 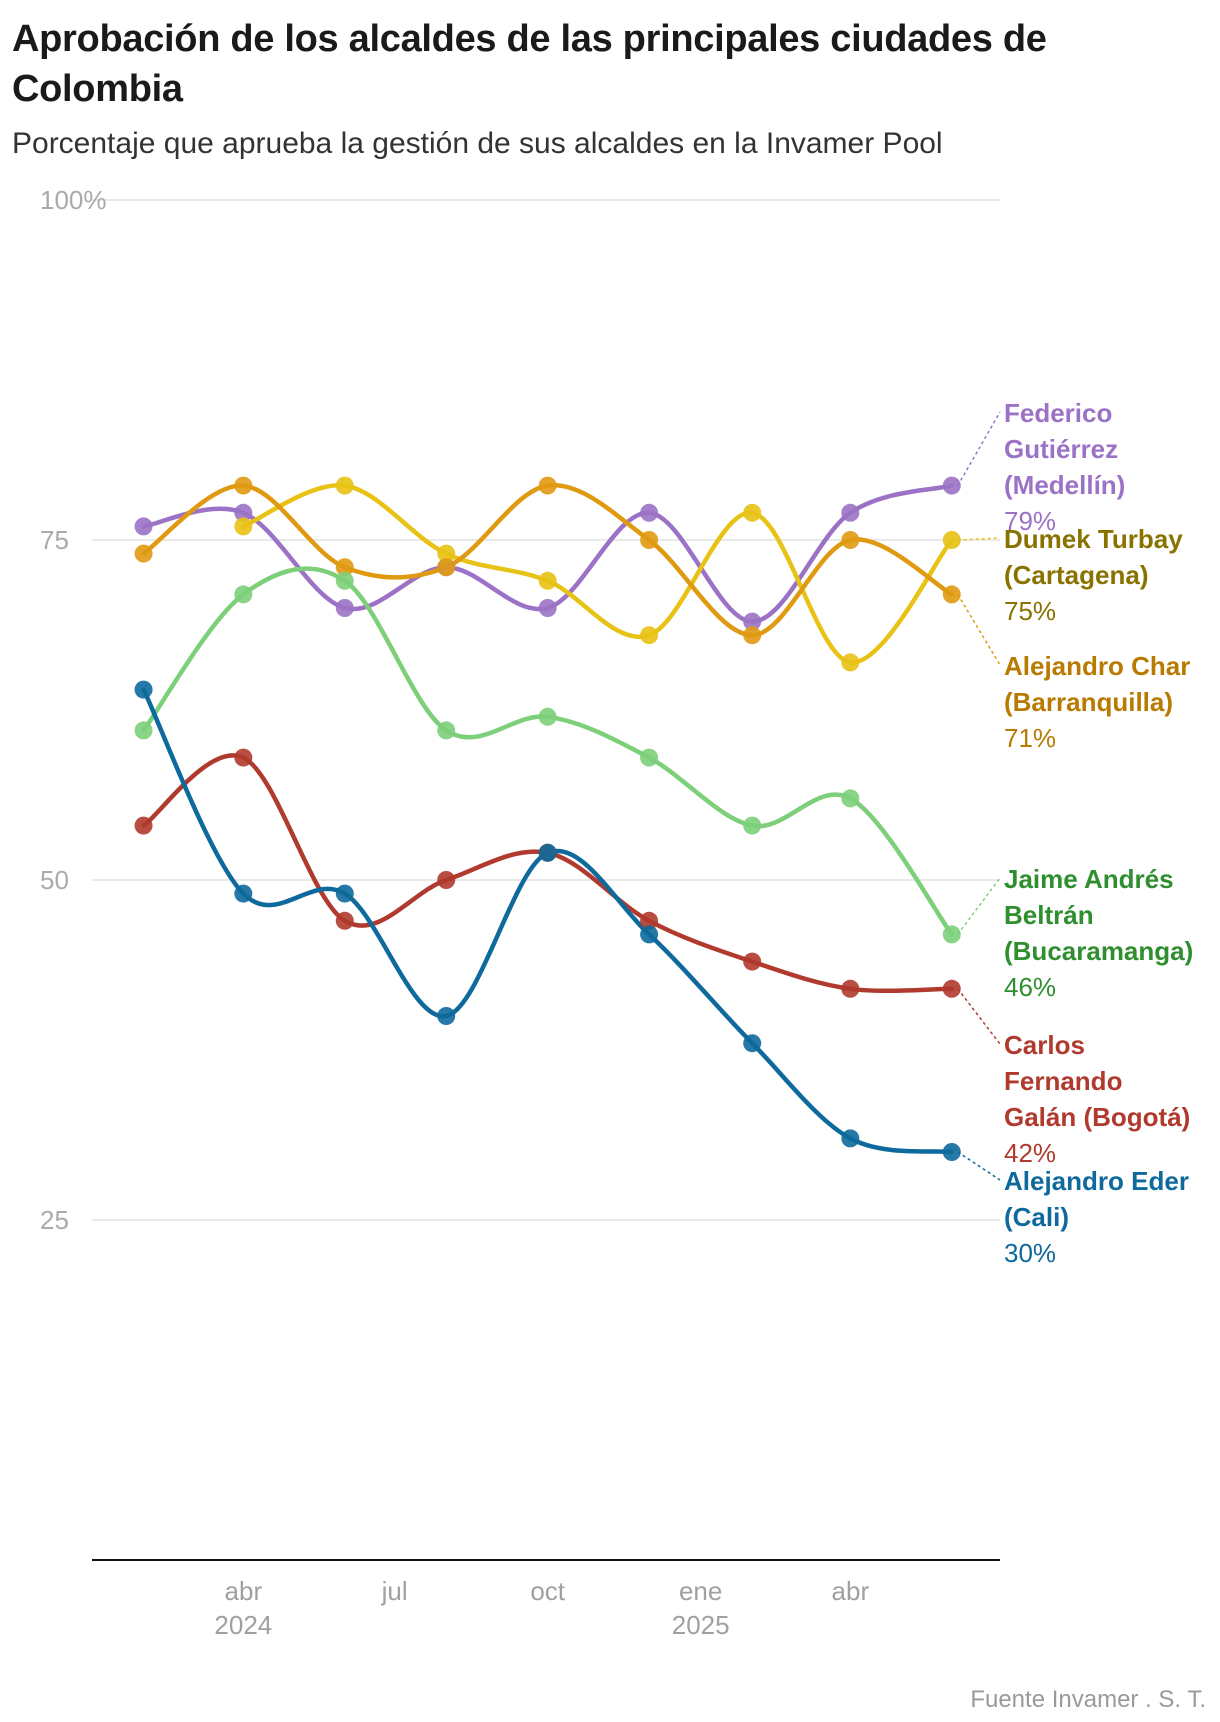 What do you see at coordinates (1036, 1217) in the screenshot?
I see `series-name-label: (Cali)` at bounding box center [1036, 1217].